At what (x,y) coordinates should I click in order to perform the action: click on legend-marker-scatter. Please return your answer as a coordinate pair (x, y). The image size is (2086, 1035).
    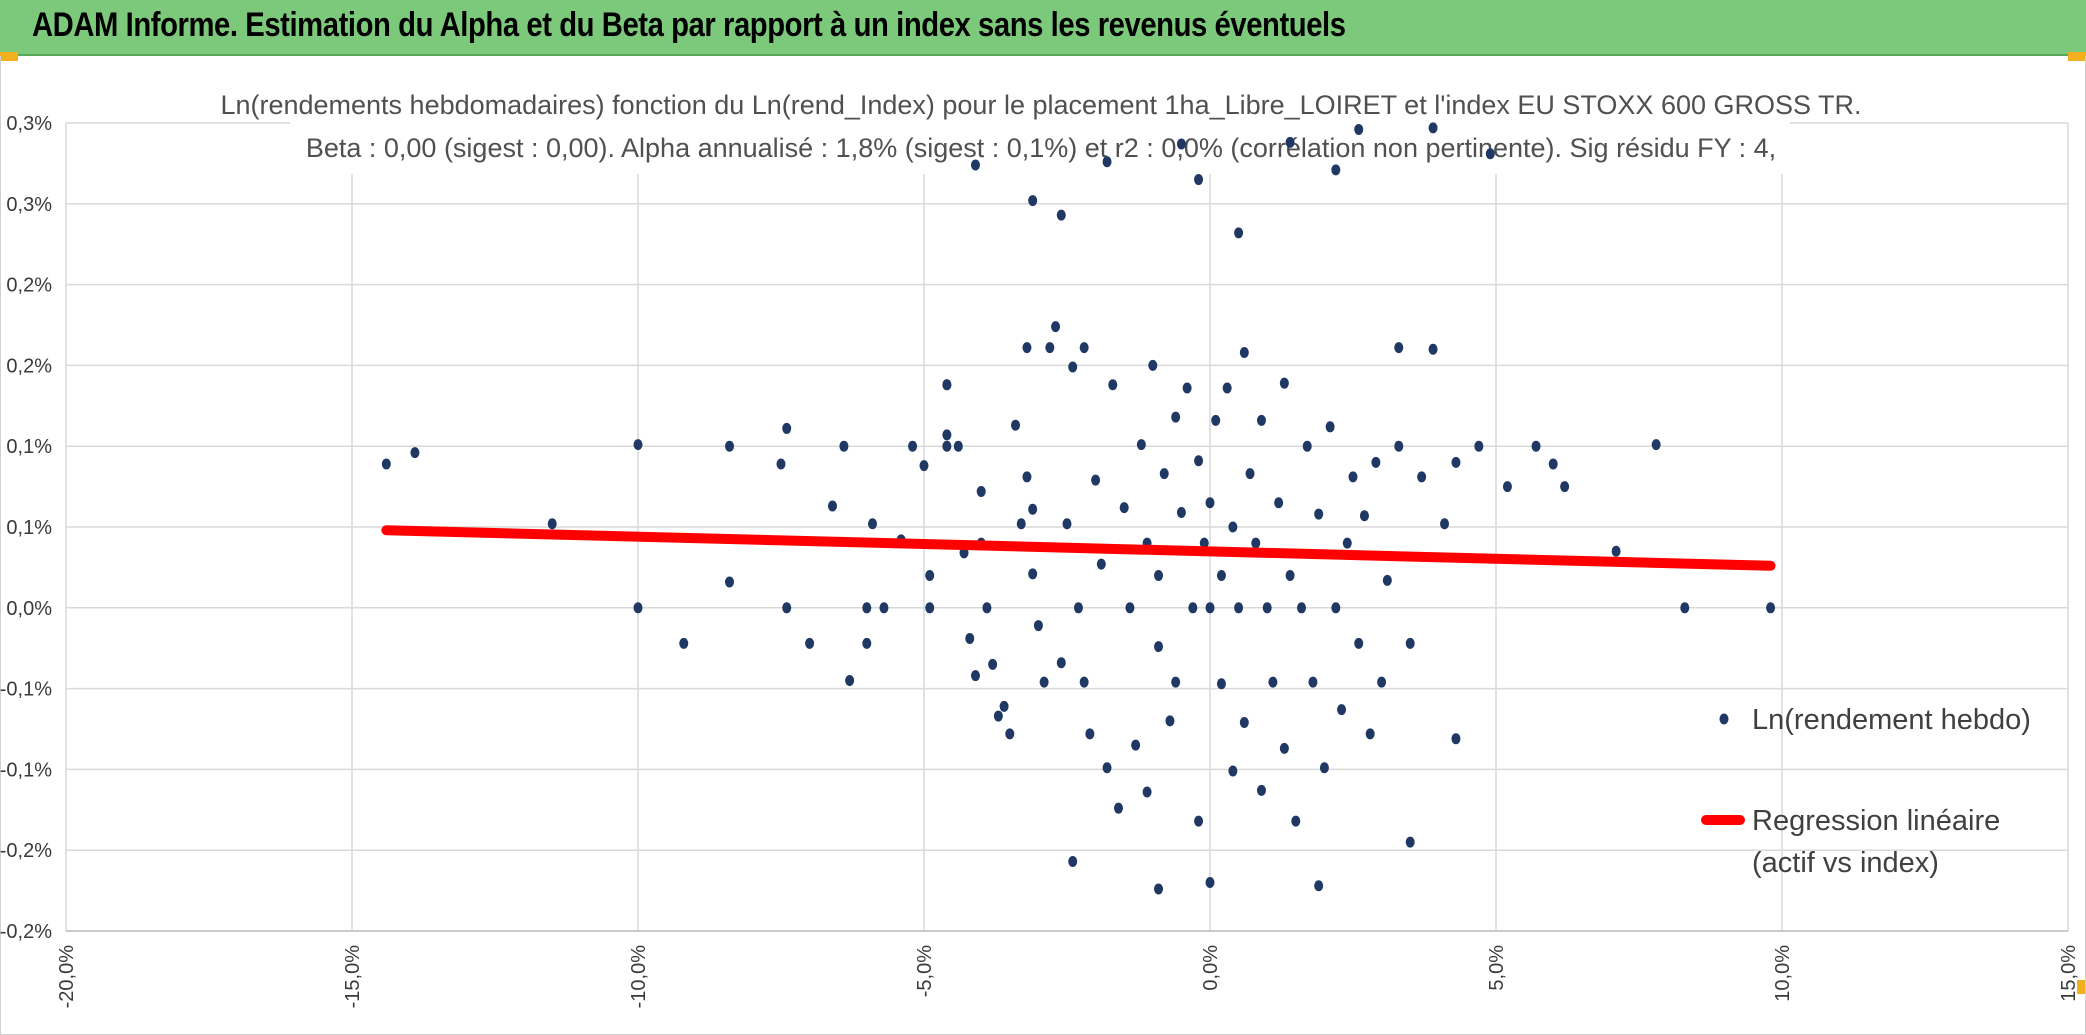
    Looking at the image, I should click on (1724, 719).